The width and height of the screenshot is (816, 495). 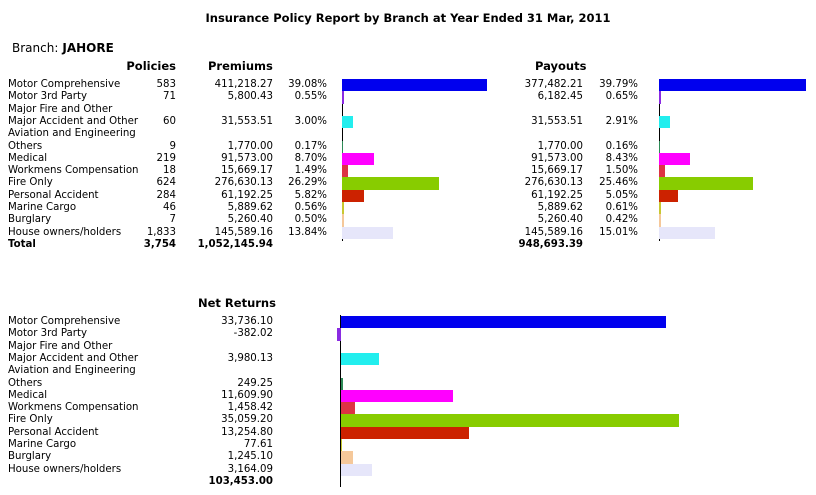 I want to click on payout-pct: 1.50%, so click(x=621, y=171).